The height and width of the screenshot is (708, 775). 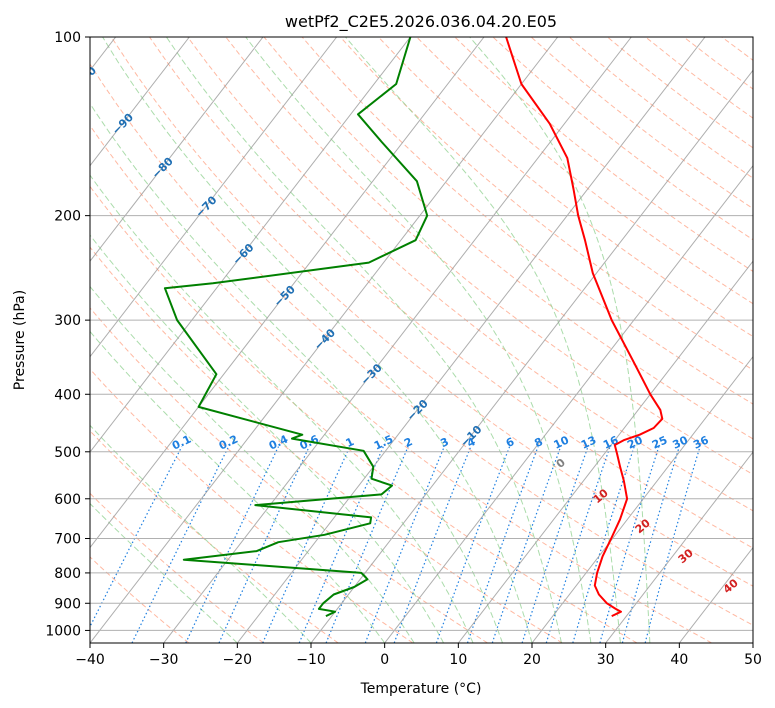 I want to click on x-tick-label: 30, so click(x=606, y=660).